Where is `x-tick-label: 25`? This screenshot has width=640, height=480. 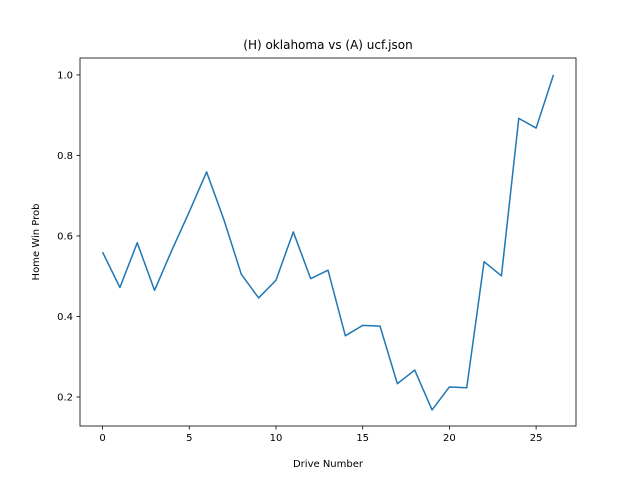 x-tick-label: 25 is located at coordinates (536, 438).